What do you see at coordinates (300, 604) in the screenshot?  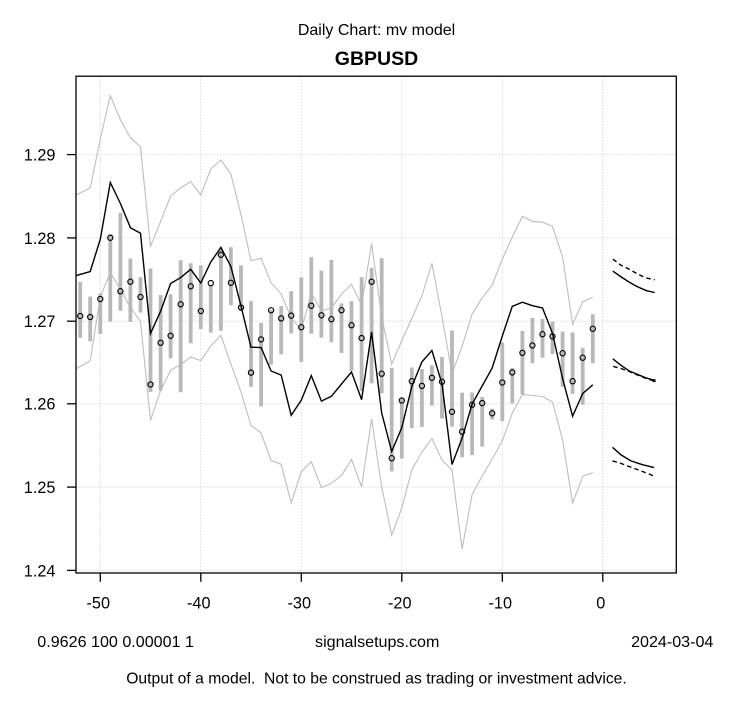 I see `svg-text: -30` at bounding box center [300, 604].